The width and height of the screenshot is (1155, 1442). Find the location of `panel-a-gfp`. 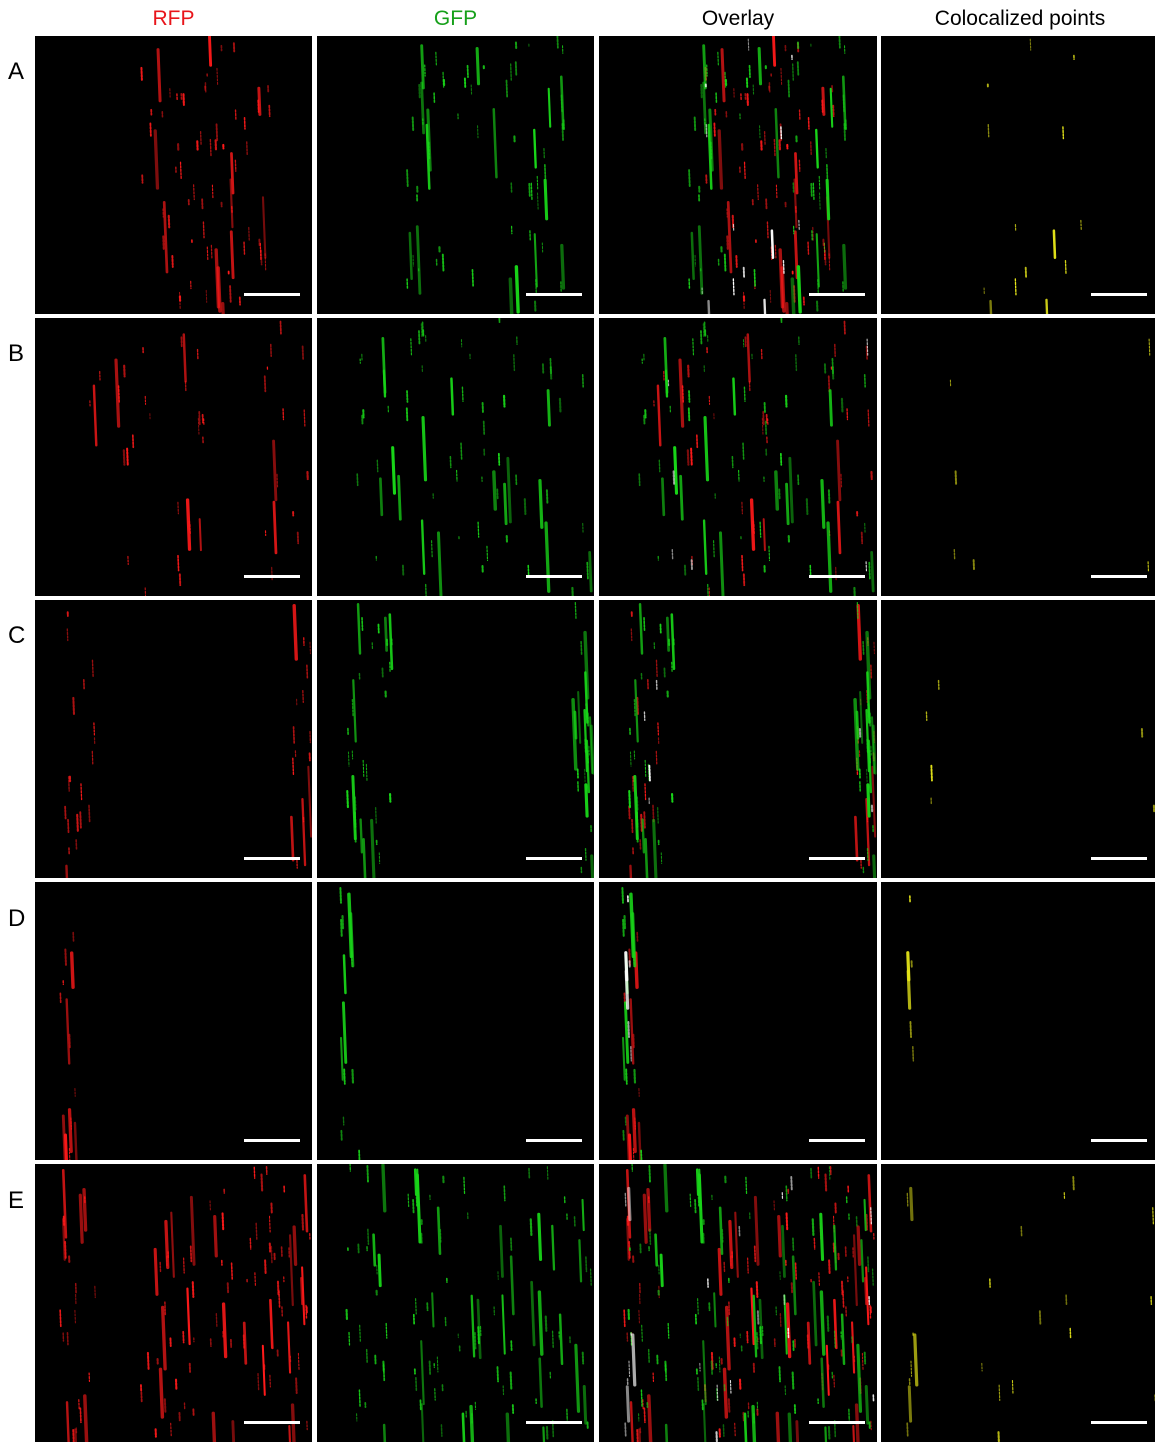

panel-a-gfp is located at coordinates (455, 175).